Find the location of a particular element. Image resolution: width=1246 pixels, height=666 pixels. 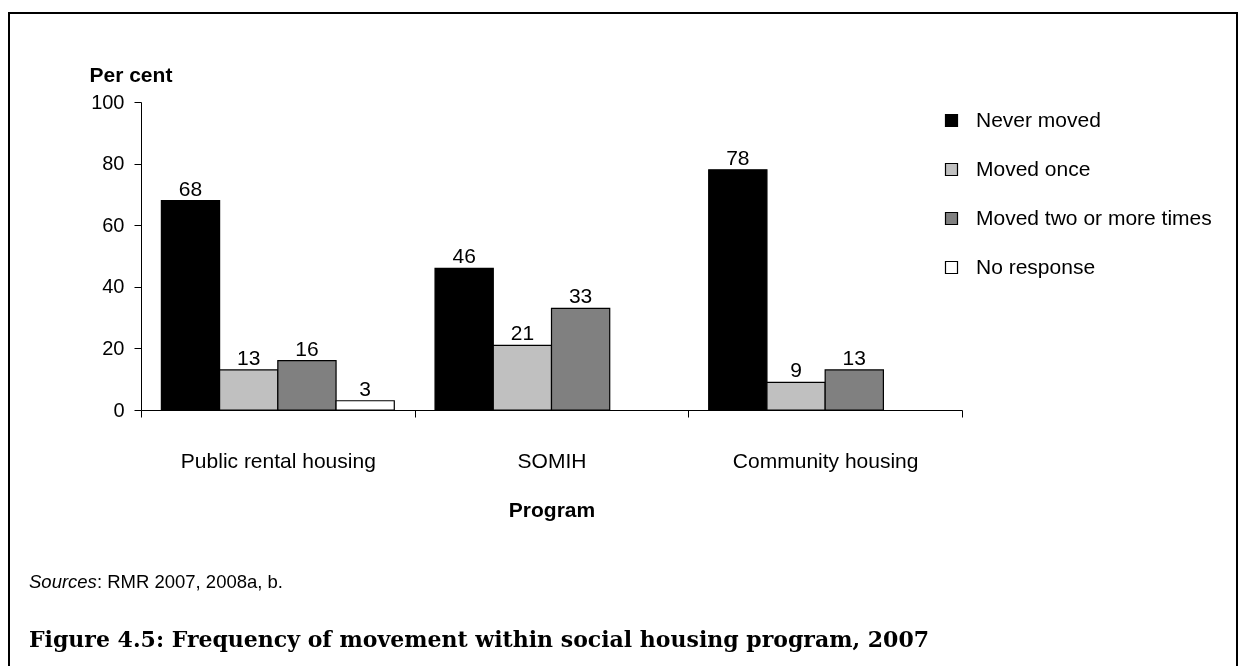

y-tick-label: 100 is located at coordinates (108, 101).